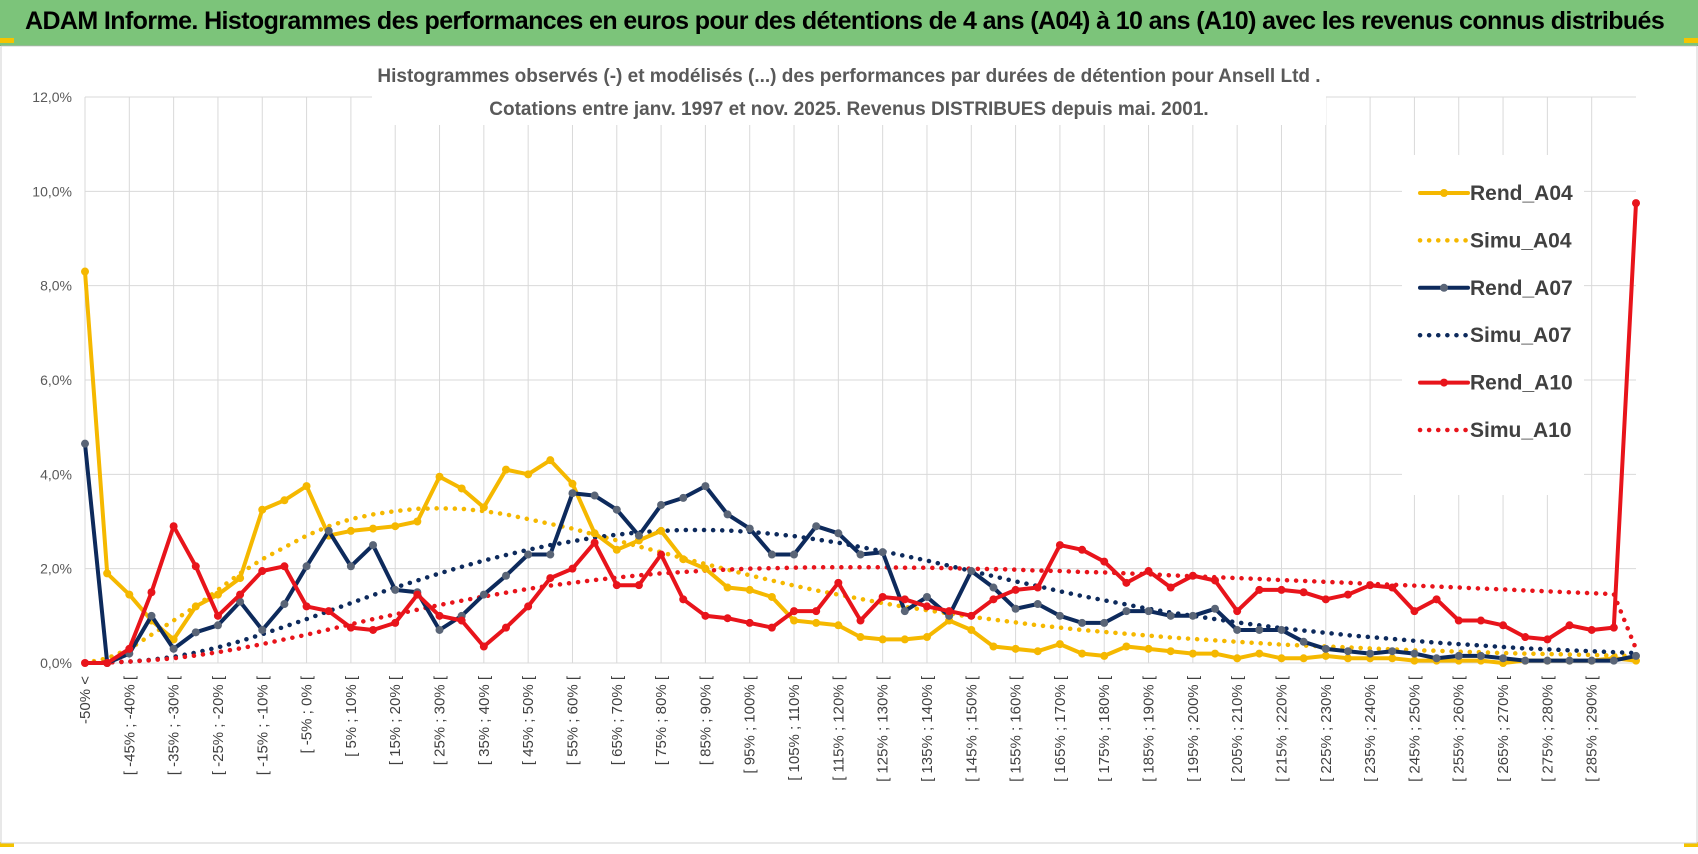 Image resolution: width=1698 pixels, height=854 pixels. Describe the element at coordinates (440, 720) in the screenshot. I see `x-tick-label: [ 25% ; 30% [` at that location.